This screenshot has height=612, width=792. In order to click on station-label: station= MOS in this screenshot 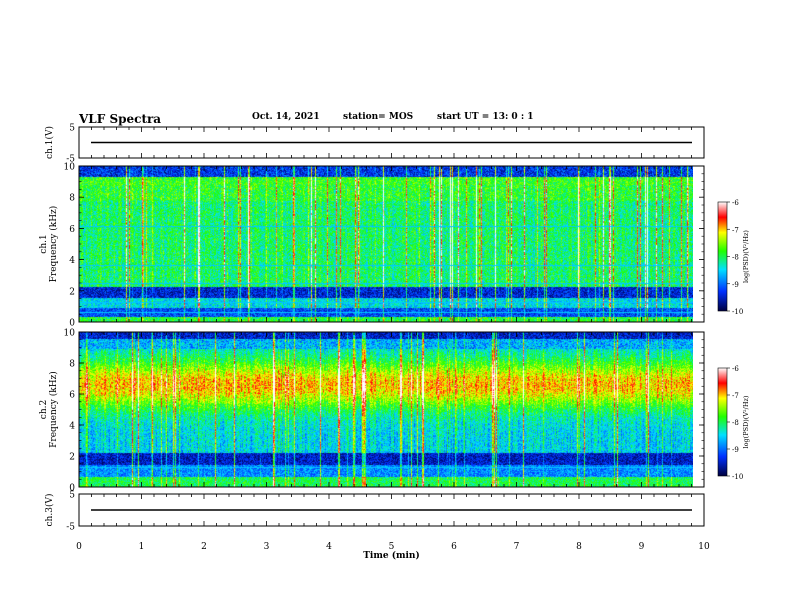, I will do `click(378, 117)`.